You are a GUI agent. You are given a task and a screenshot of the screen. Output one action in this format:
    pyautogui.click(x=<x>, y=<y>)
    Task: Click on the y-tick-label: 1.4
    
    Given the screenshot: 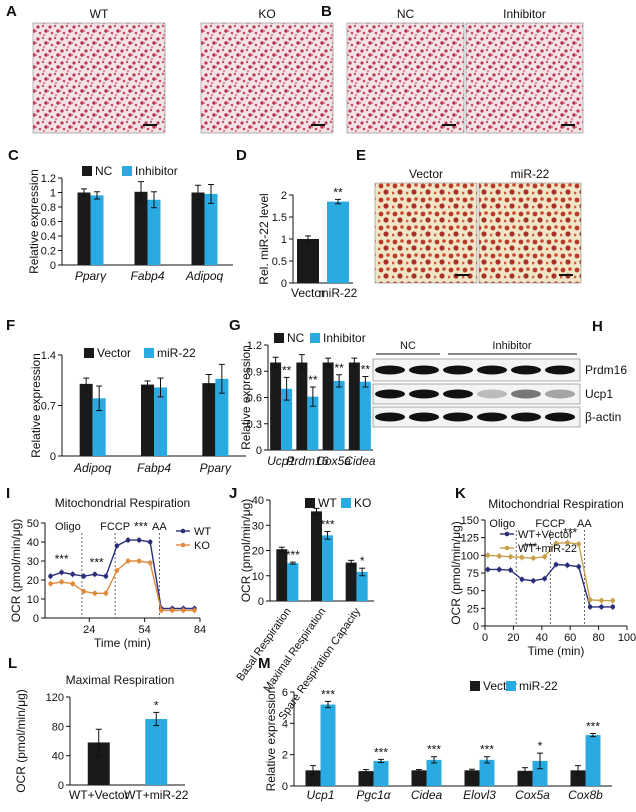 What is the action you would take?
    pyautogui.click(x=48, y=356)
    